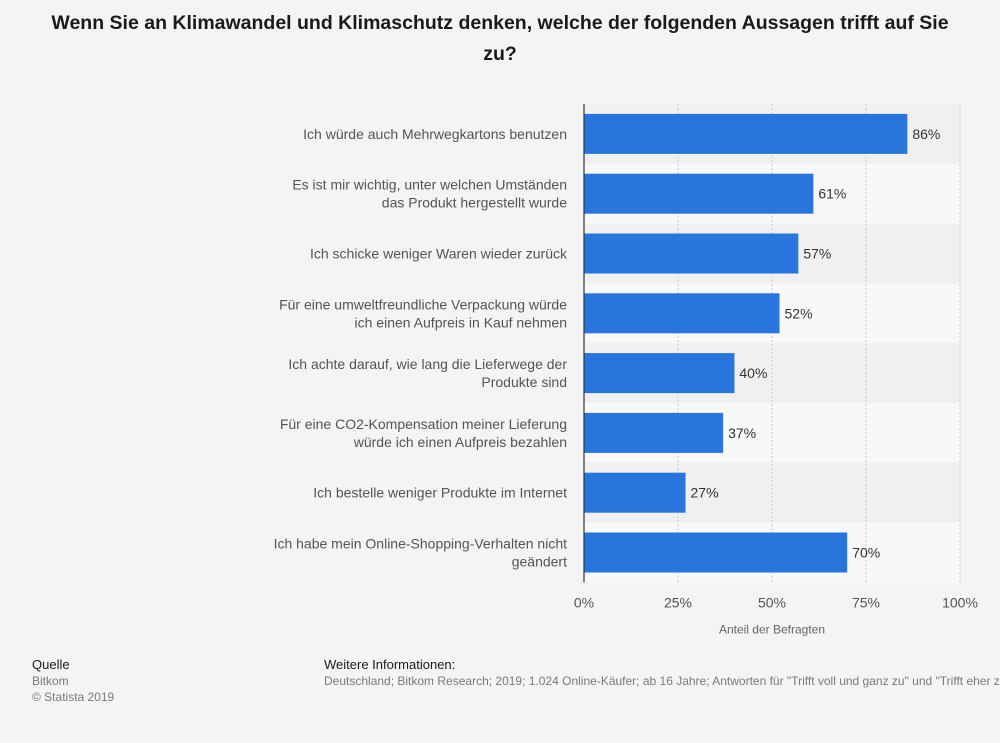  What do you see at coordinates (772, 629) in the screenshot?
I see `x-axis-title: Anteil der Befragten` at bounding box center [772, 629].